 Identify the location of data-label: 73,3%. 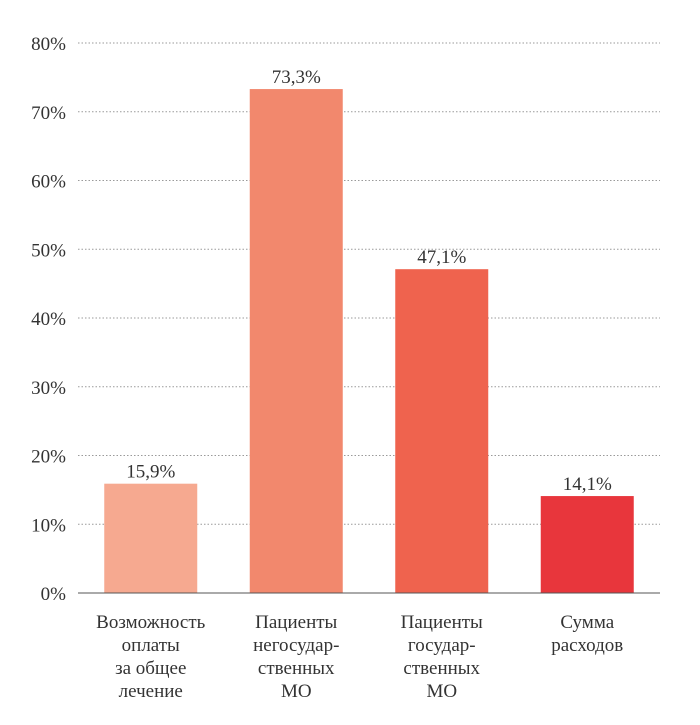
(296, 77).